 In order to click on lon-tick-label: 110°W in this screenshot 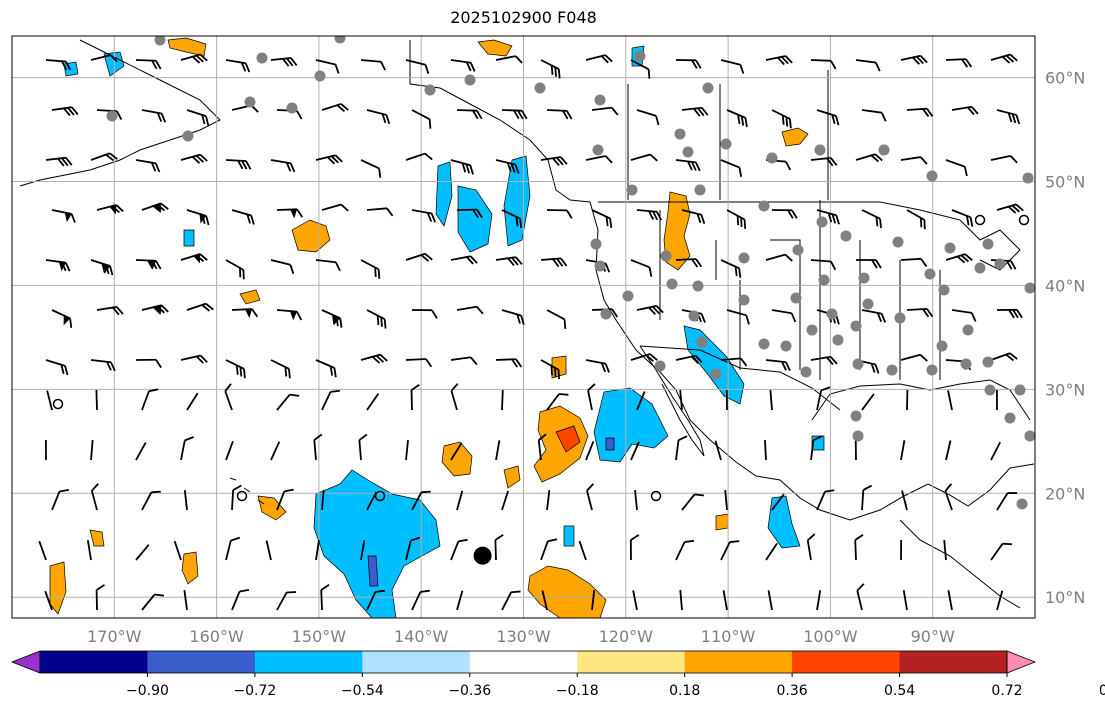, I will do `click(728, 636)`.